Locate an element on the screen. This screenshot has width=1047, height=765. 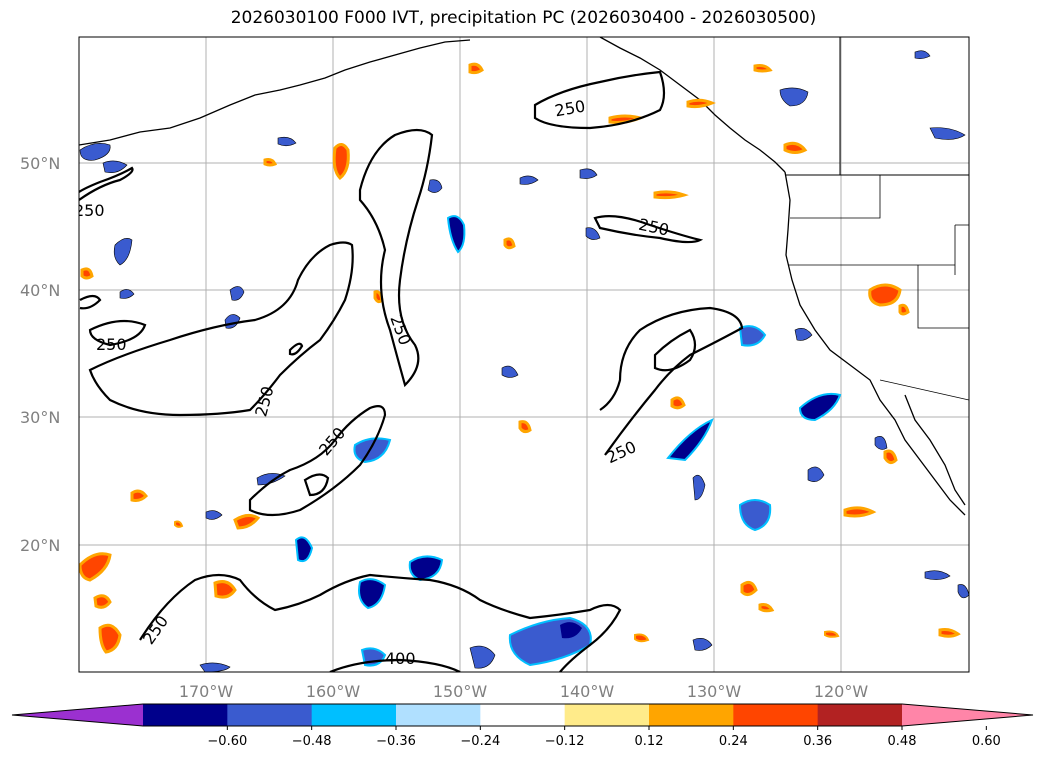
contour-250-ne is located at coordinates (599, 100).